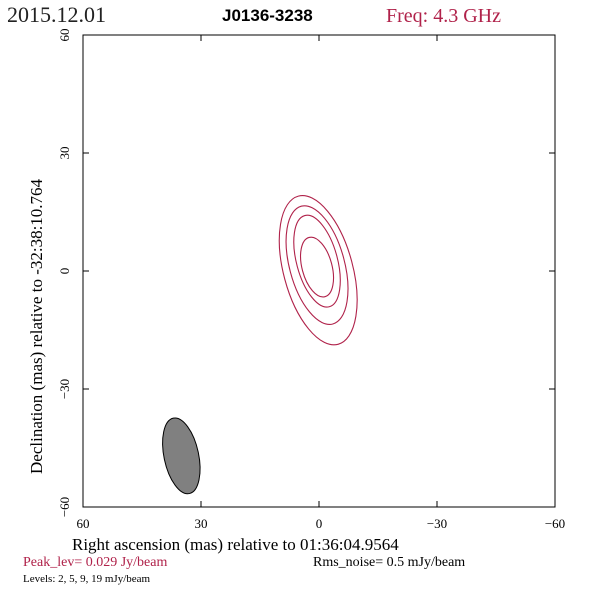 This screenshot has width=590, height=590. Describe the element at coordinates (64, 35) in the screenshot. I see `y-tick-label: 60` at that location.